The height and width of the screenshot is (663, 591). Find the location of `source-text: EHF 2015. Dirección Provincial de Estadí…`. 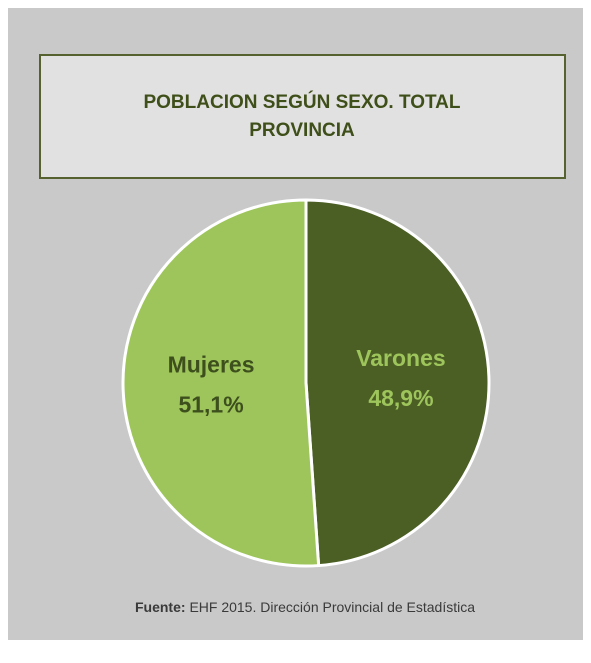

source-text: EHF 2015. Dirección Provincial de Estadí… is located at coordinates (332, 607).